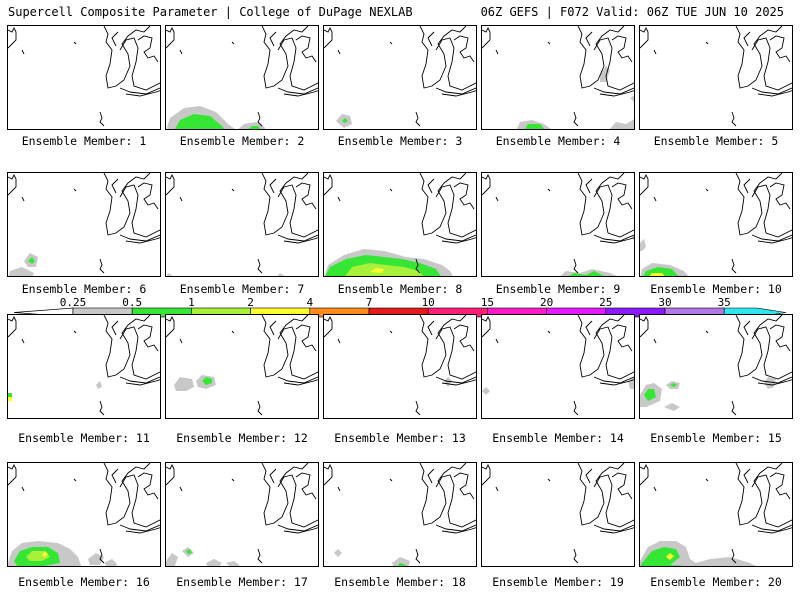  What do you see at coordinates (369, 302) in the screenshot?
I see `colorbar-label: 7` at bounding box center [369, 302].